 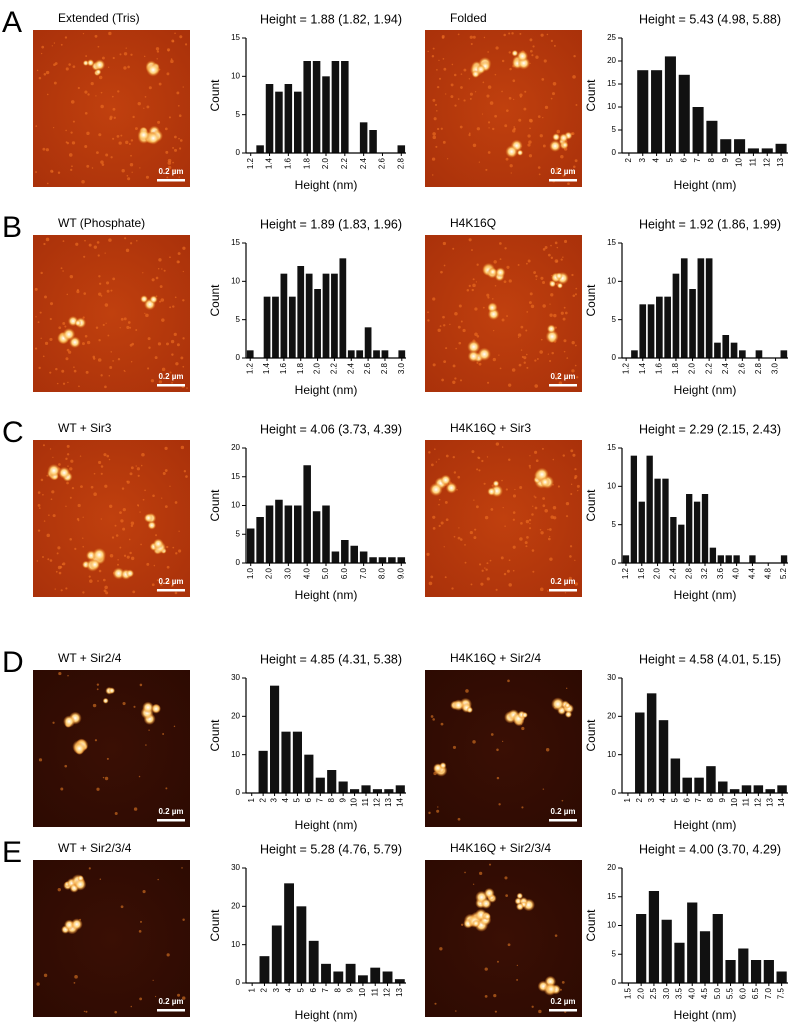 I want to click on y-tick-label: 20, so click(x=235, y=447).